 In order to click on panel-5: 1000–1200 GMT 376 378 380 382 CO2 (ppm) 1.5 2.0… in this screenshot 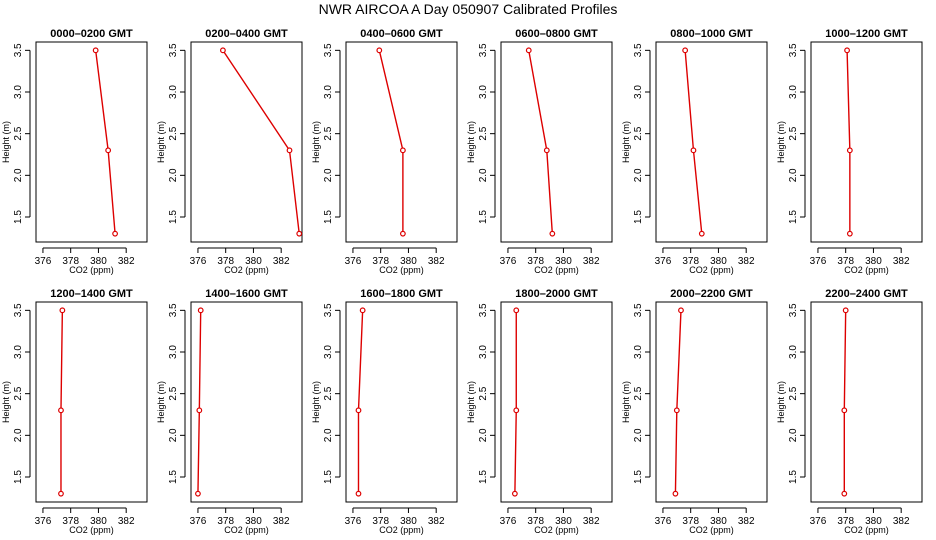, I will do `click(849, 151)`.